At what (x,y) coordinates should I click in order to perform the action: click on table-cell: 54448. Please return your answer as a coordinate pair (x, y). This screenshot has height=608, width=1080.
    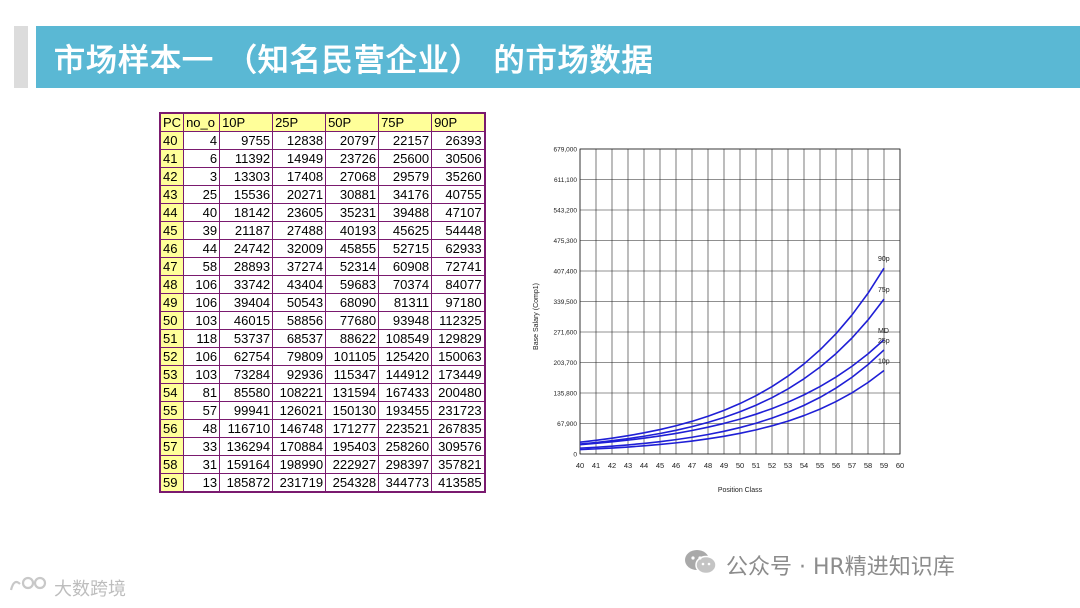
    Looking at the image, I should click on (458, 230).